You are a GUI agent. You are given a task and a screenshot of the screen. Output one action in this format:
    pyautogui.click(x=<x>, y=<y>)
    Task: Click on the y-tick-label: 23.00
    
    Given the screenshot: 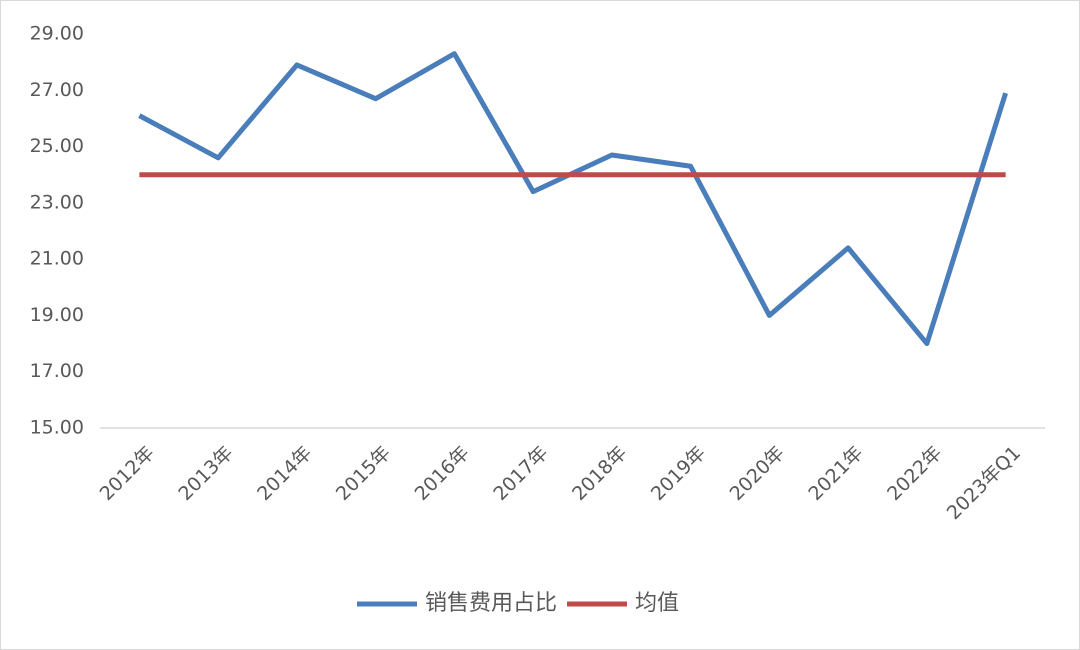 What is the action you would take?
    pyautogui.click(x=57, y=202)
    